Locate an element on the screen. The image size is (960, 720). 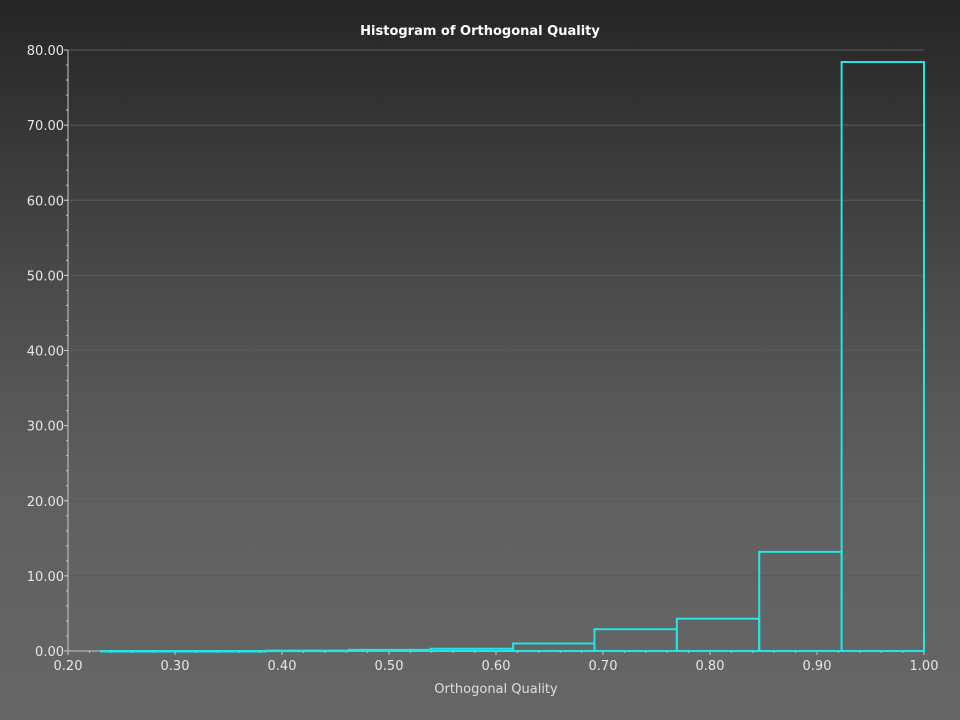
y-tick-label: 10.00 is located at coordinates (45, 577).